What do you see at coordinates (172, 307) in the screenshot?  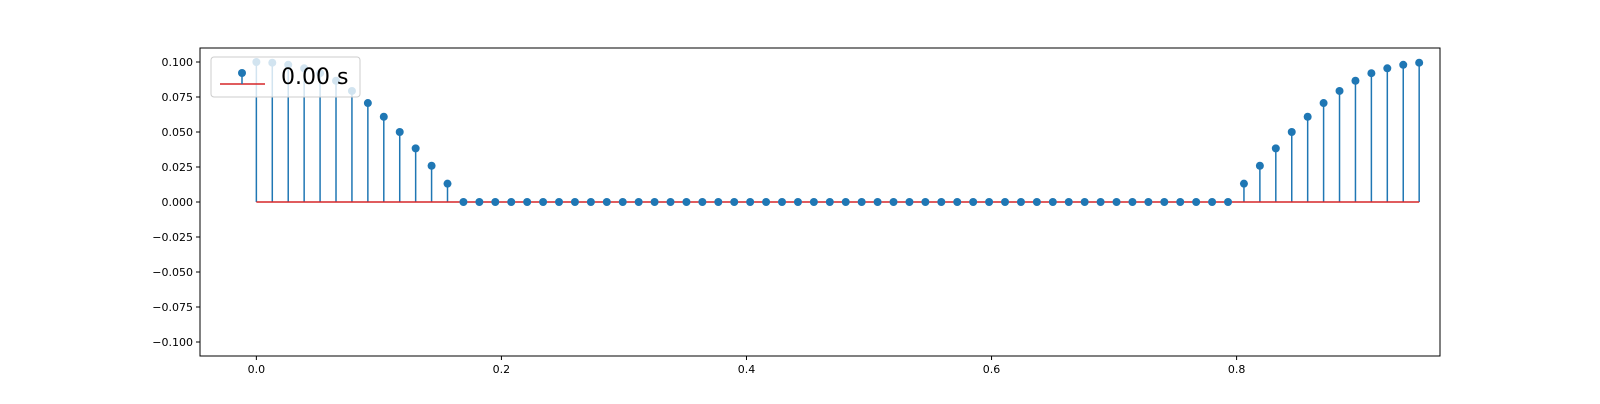 I see `y-tick-label: −0.075` at bounding box center [172, 307].